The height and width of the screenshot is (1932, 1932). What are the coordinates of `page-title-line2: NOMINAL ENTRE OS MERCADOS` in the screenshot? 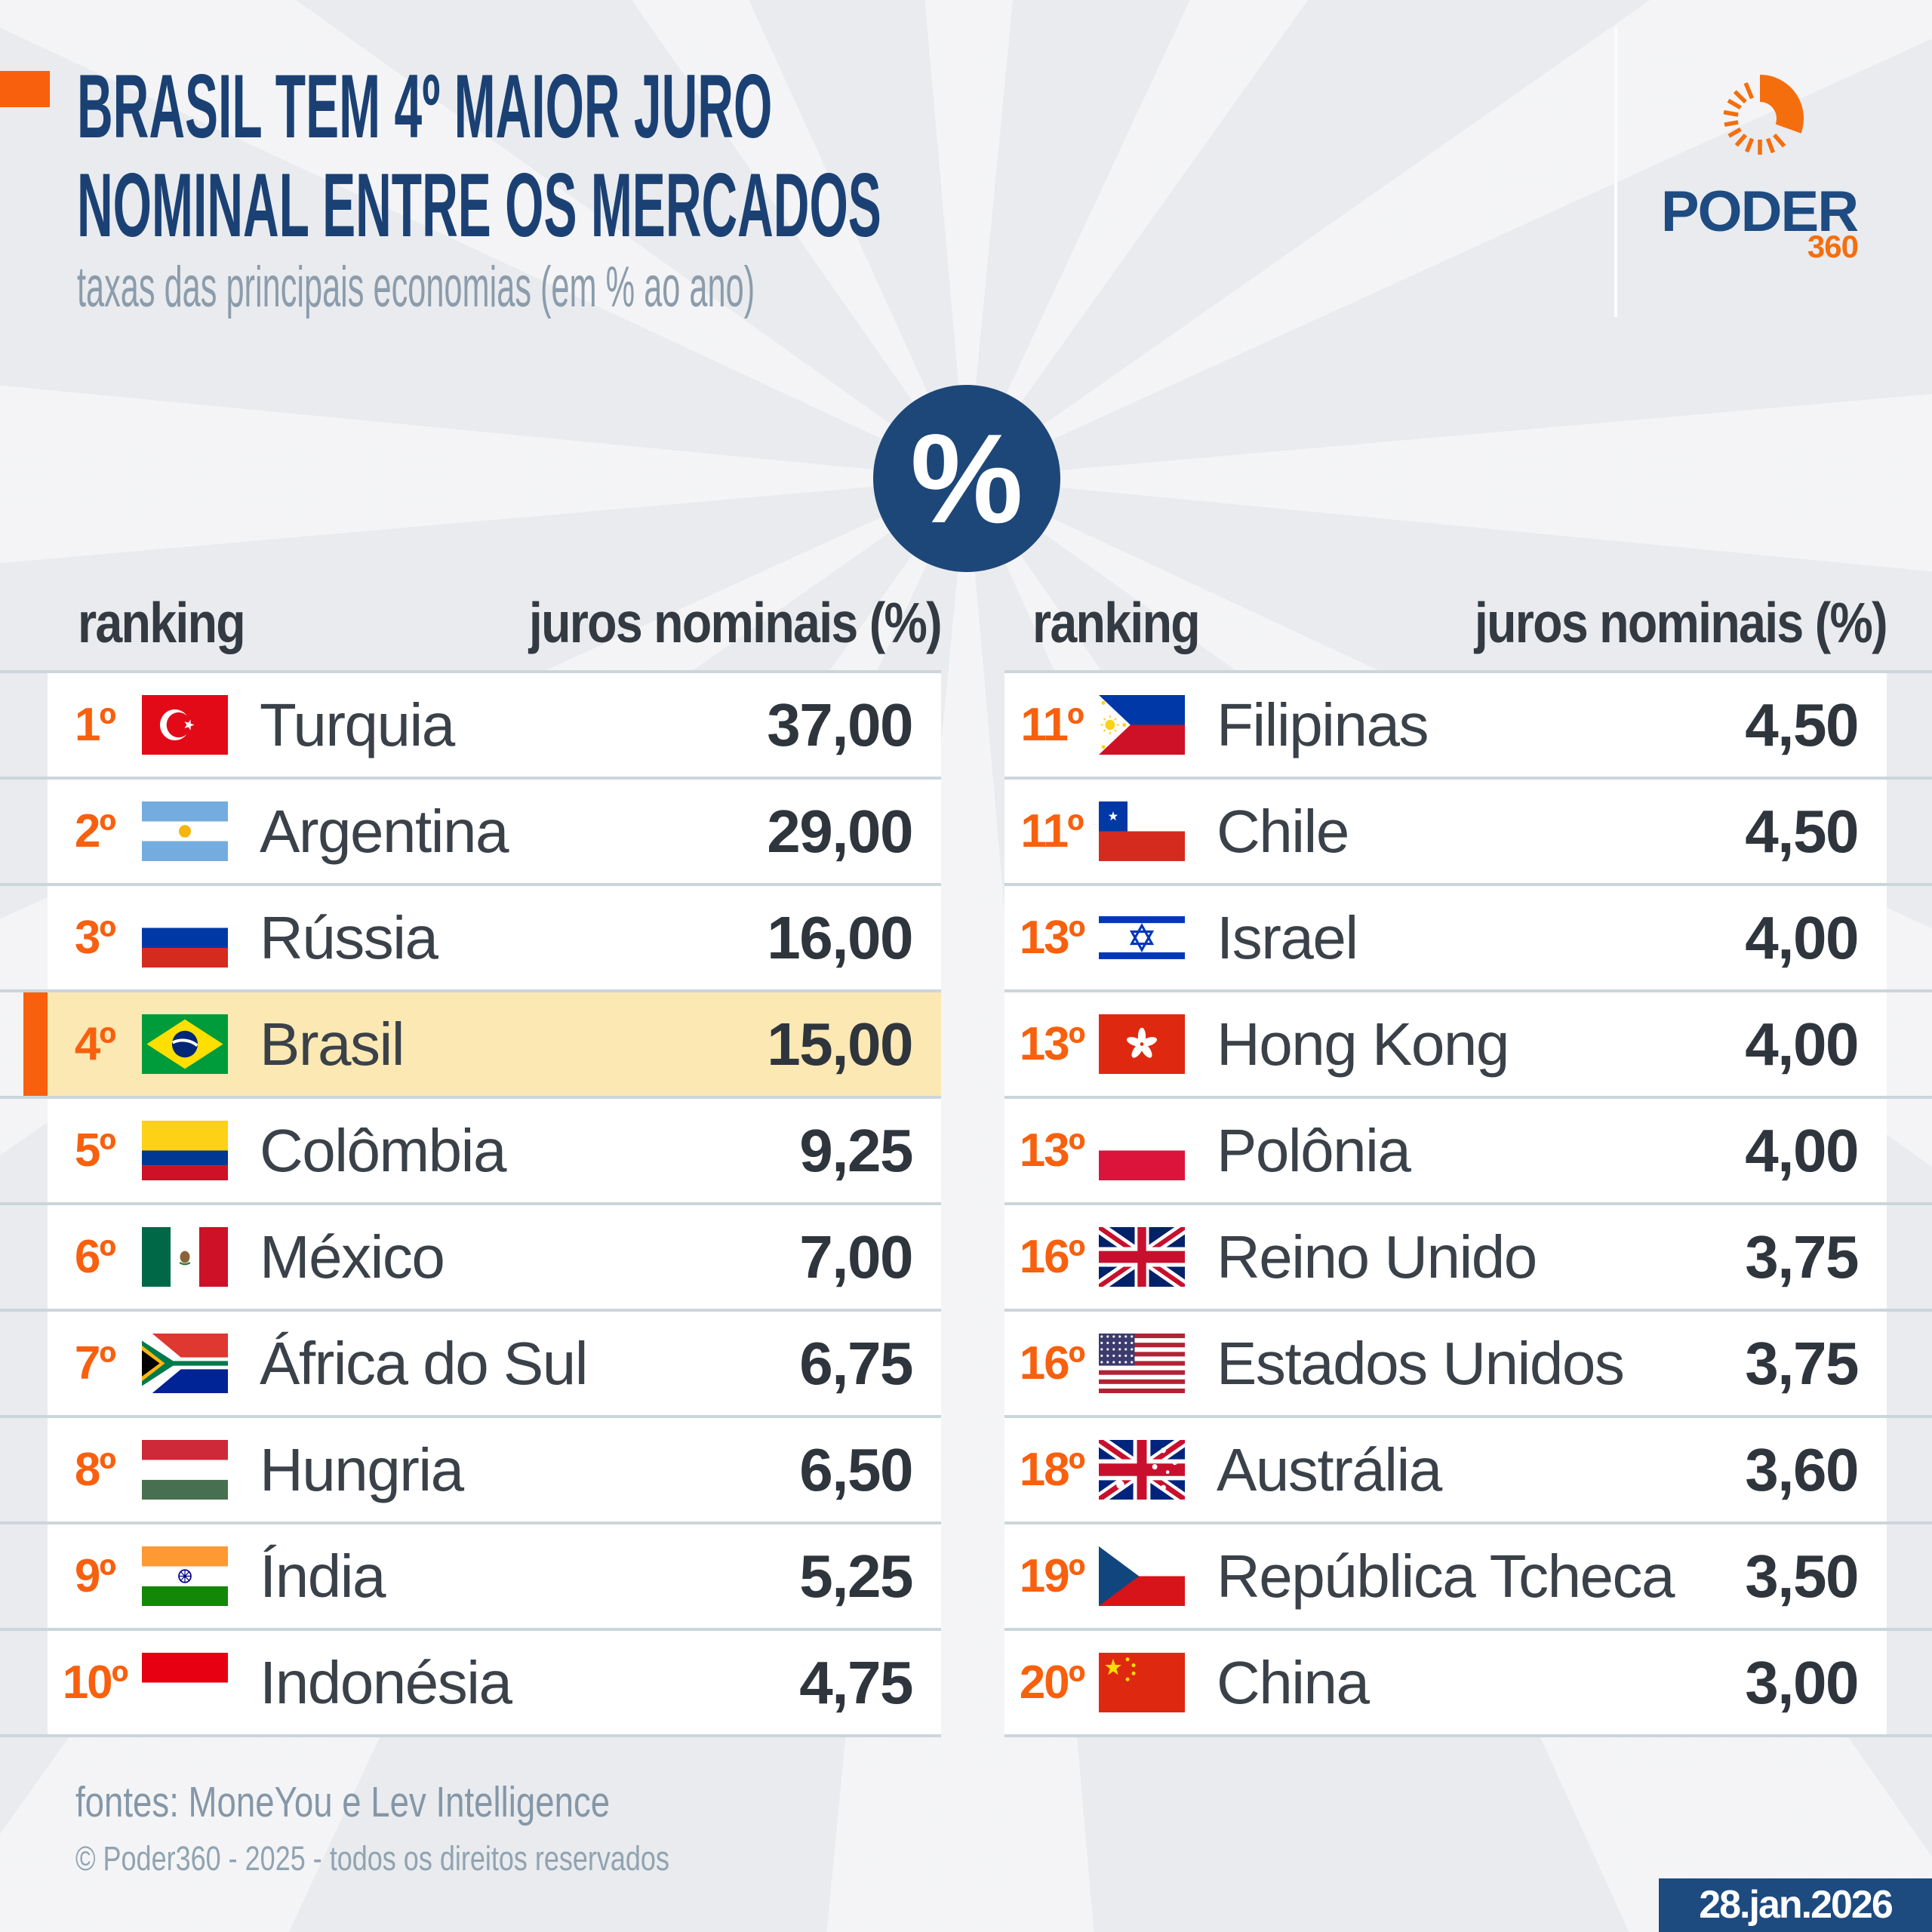 It's located at (479, 205).